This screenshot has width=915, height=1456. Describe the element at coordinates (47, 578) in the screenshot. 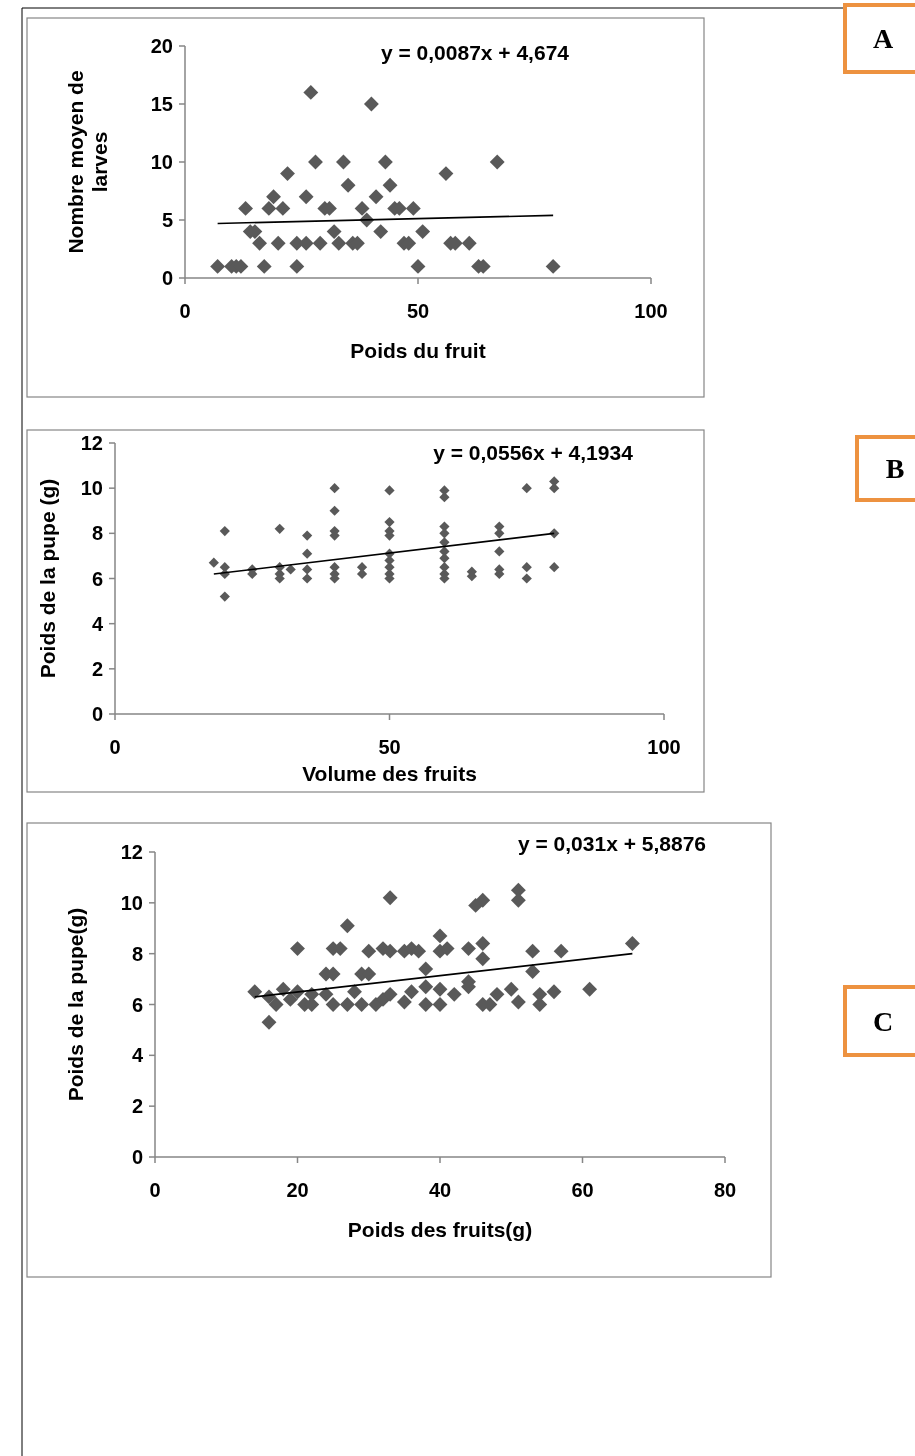

I see `y-axis-title: Poids de la pupe (g)` at that location.